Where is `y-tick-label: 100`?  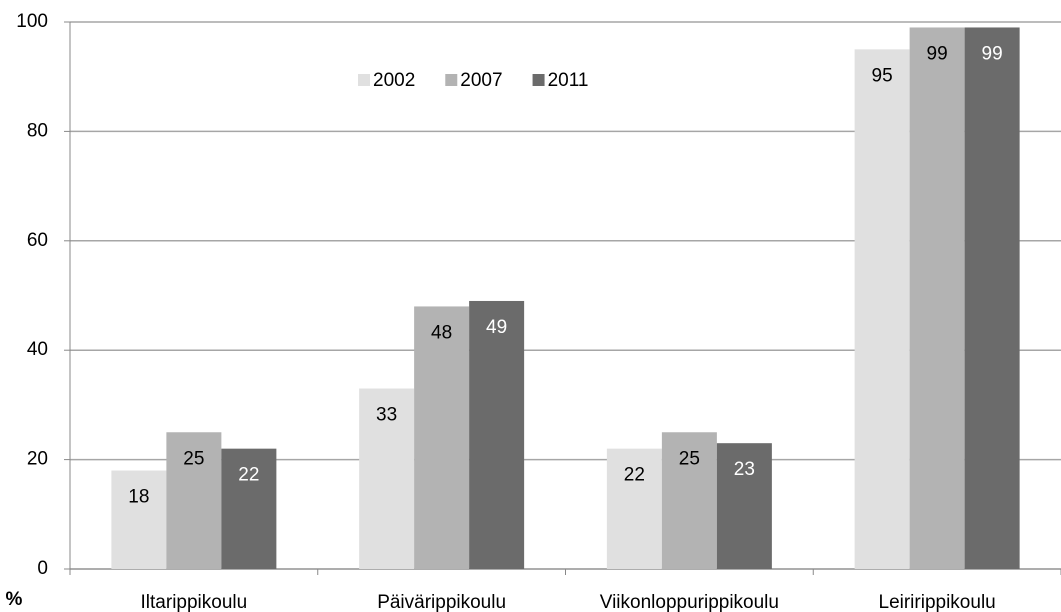 y-tick-label: 100 is located at coordinates (32, 21).